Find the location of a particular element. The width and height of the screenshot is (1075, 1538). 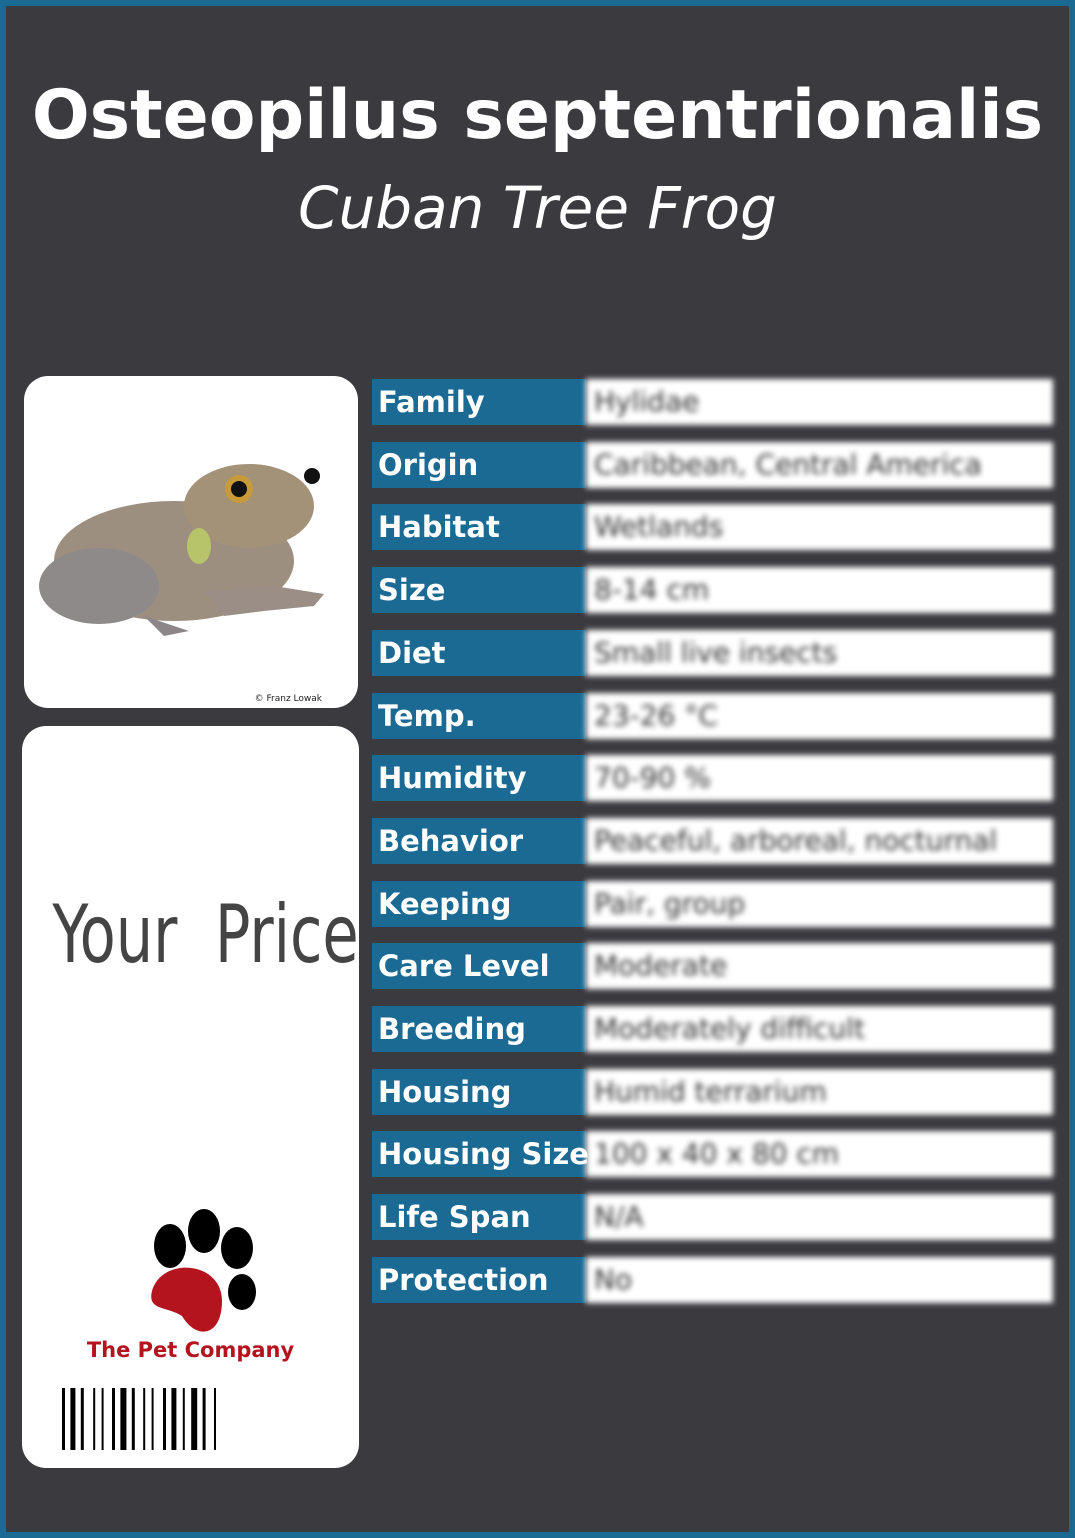

photo-card: © Franz Lowak is located at coordinates (191, 542).